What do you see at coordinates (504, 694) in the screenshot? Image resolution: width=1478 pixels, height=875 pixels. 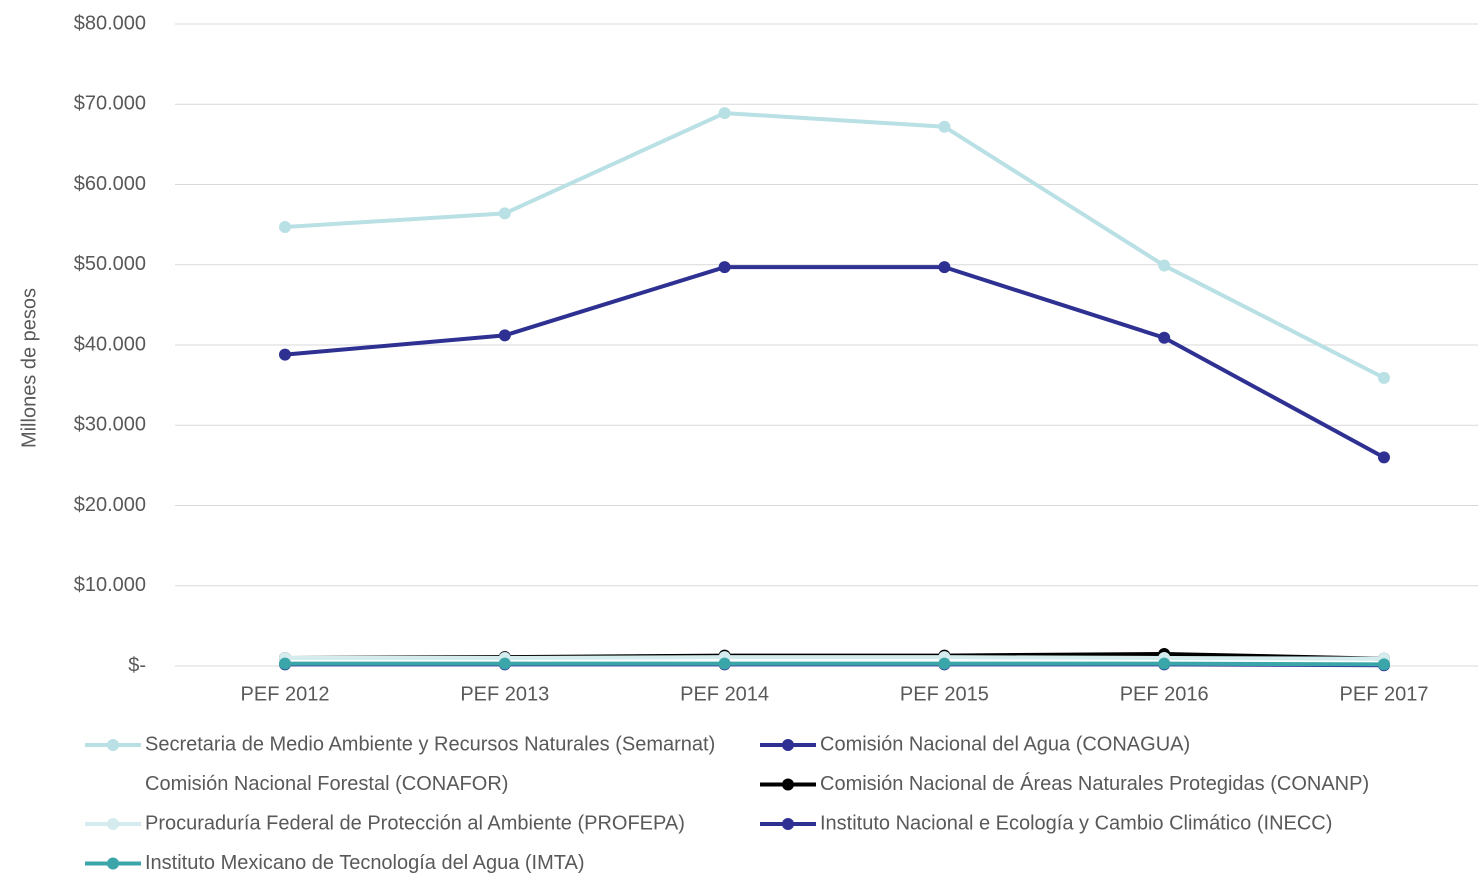 I see `x-tick-label: PEF 2013` at bounding box center [504, 694].